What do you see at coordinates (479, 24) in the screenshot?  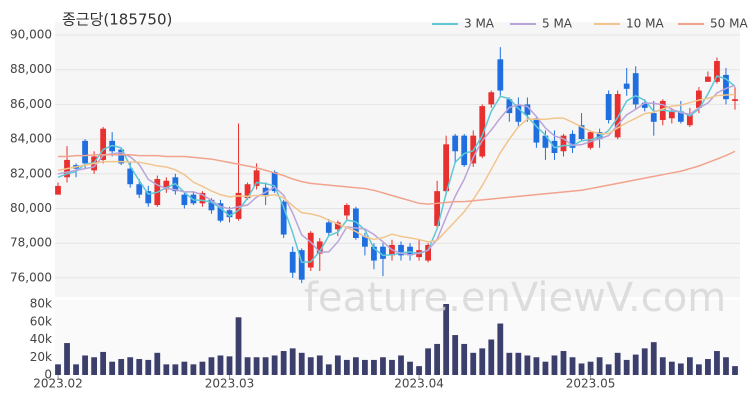 I see `legend-label: 3 MA` at bounding box center [479, 24].